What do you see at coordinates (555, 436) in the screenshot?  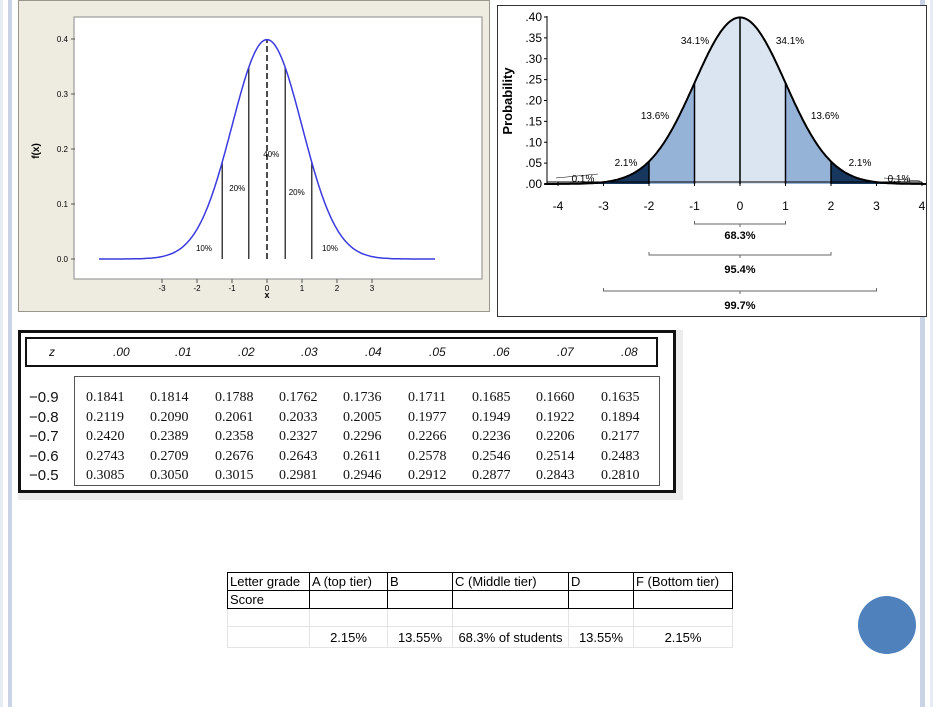 I see `z-cell: 0.2206` at bounding box center [555, 436].